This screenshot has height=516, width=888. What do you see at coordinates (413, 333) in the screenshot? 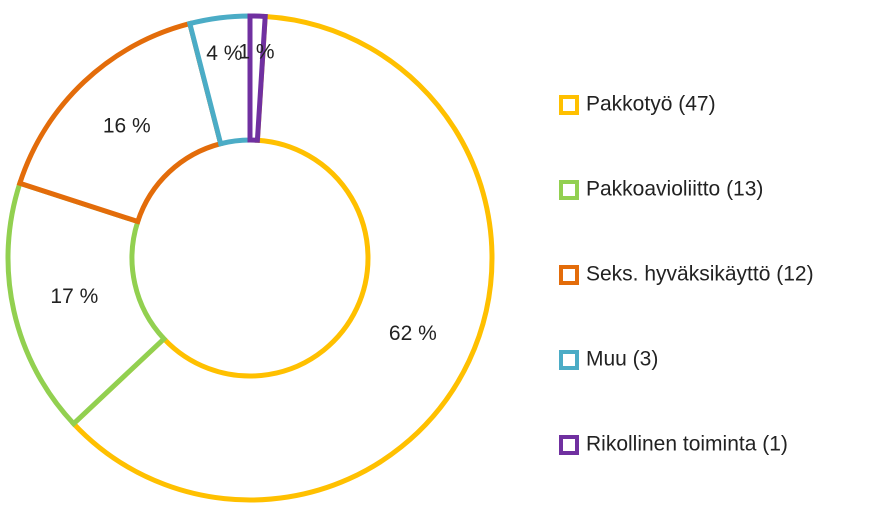
I see `data-label: 62 %` at bounding box center [413, 333].